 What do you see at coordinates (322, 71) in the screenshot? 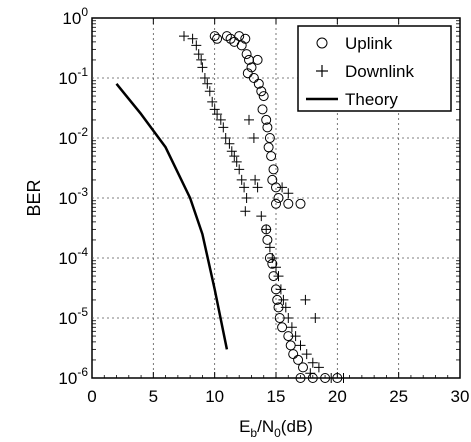
I see `legend-marker-downlink` at bounding box center [322, 71].